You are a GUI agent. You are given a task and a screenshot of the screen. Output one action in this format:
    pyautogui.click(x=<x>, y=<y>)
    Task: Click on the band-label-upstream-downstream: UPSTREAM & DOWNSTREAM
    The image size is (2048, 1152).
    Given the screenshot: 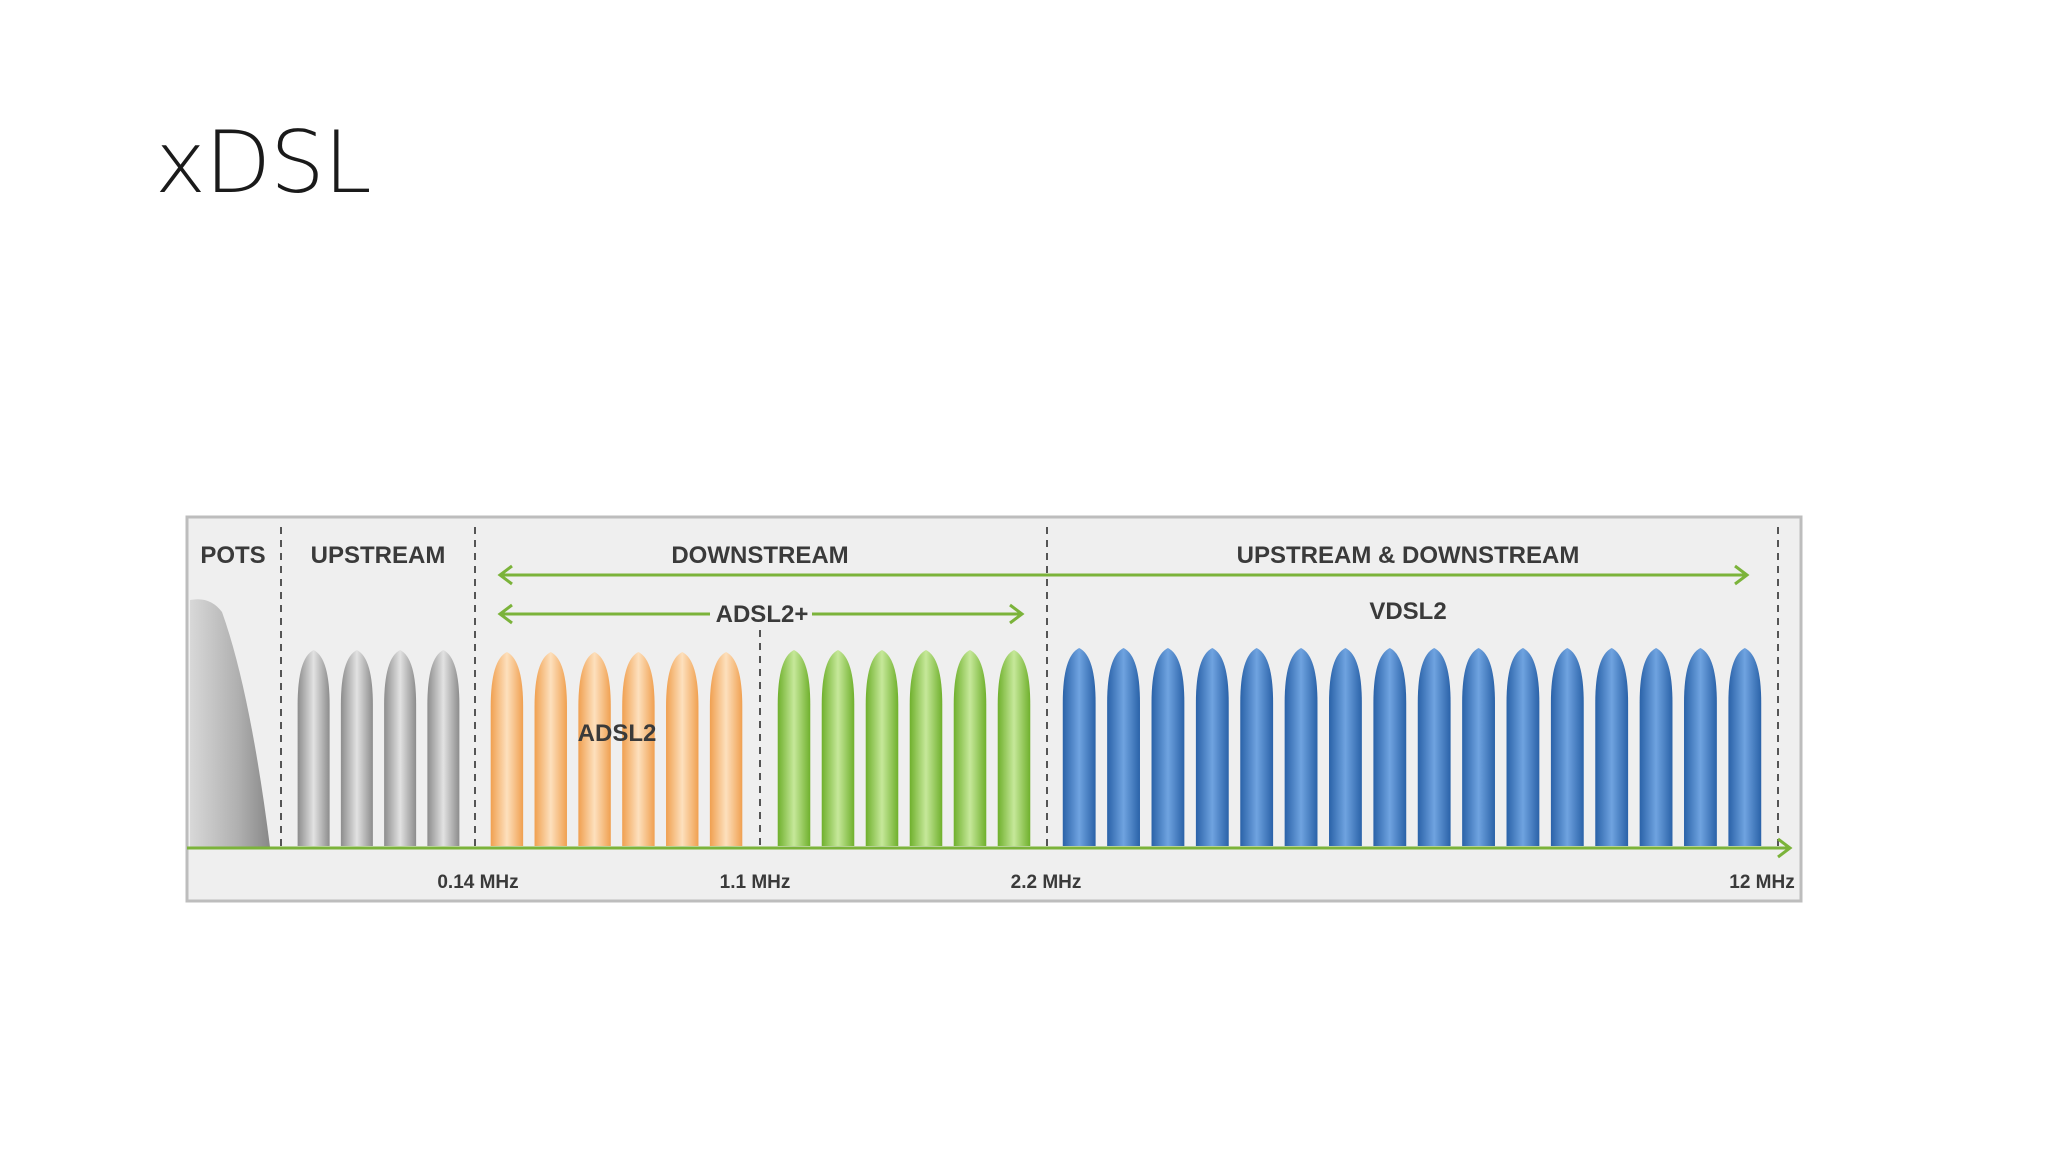 What is the action you would take?
    pyautogui.click(x=1408, y=555)
    